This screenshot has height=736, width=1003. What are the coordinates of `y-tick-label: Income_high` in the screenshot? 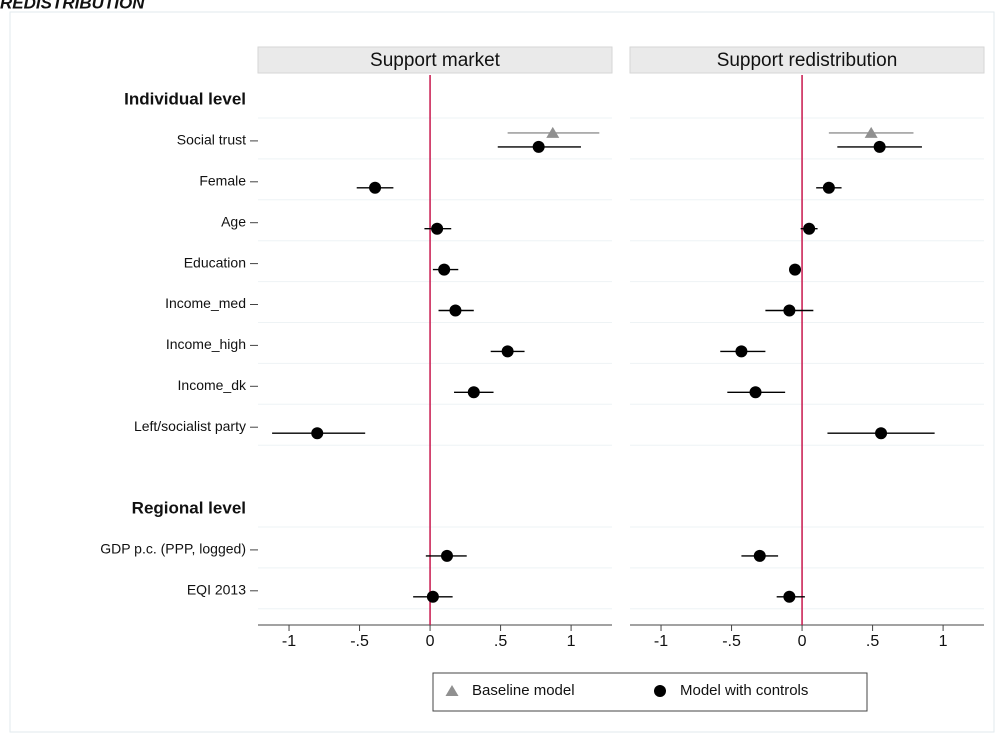 It's located at (206, 344).